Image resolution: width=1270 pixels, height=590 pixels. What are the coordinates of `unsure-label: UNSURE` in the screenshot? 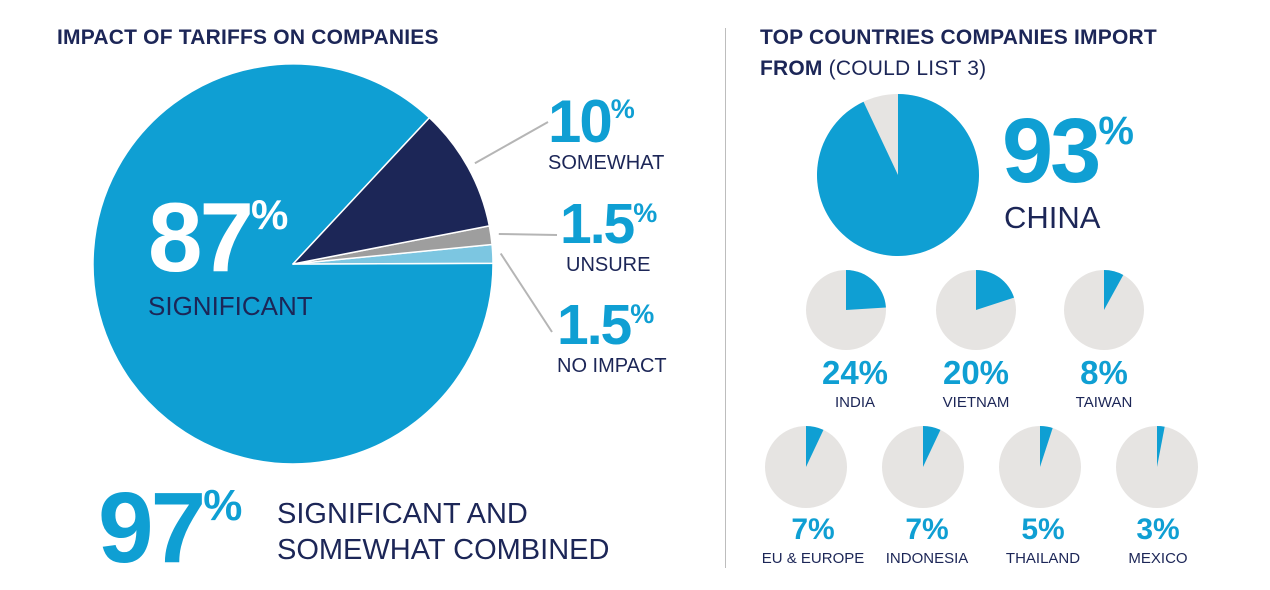 It's located at (608, 265).